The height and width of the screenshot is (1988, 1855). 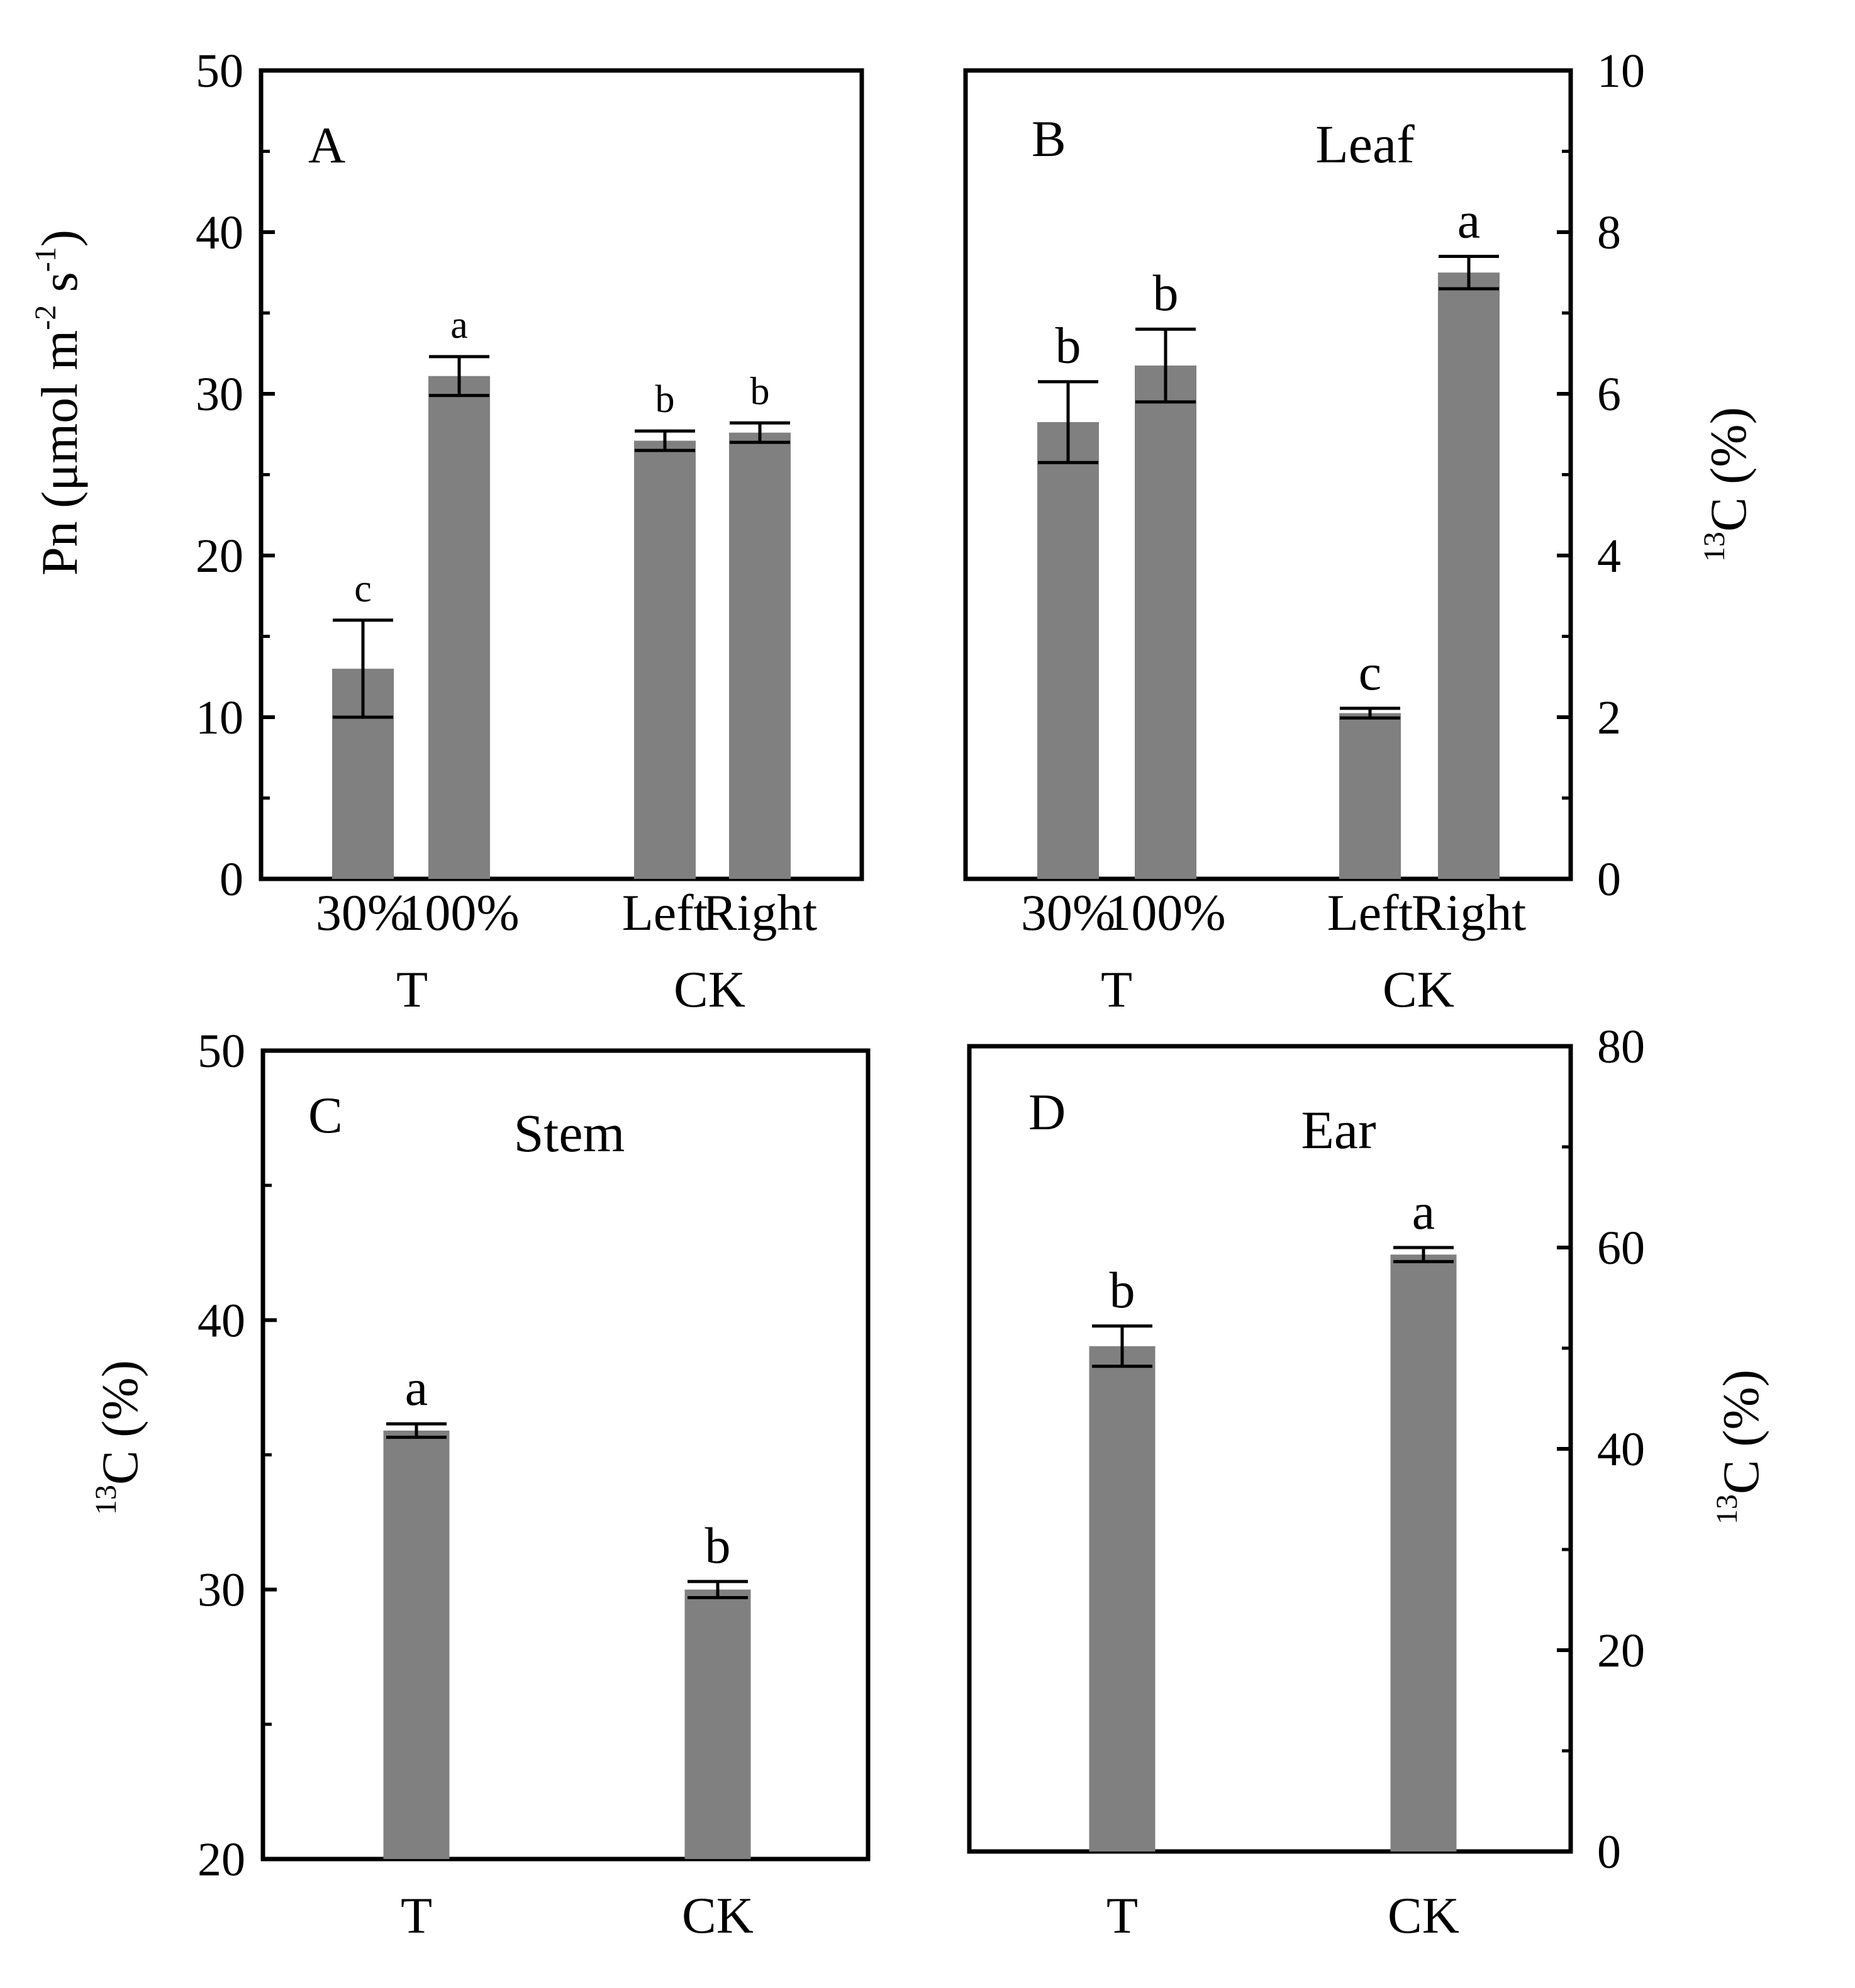 What do you see at coordinates (1468, 220) in the screenshot?
I see `panel-b-sig-label: a` at bounding box center [1468, 220].